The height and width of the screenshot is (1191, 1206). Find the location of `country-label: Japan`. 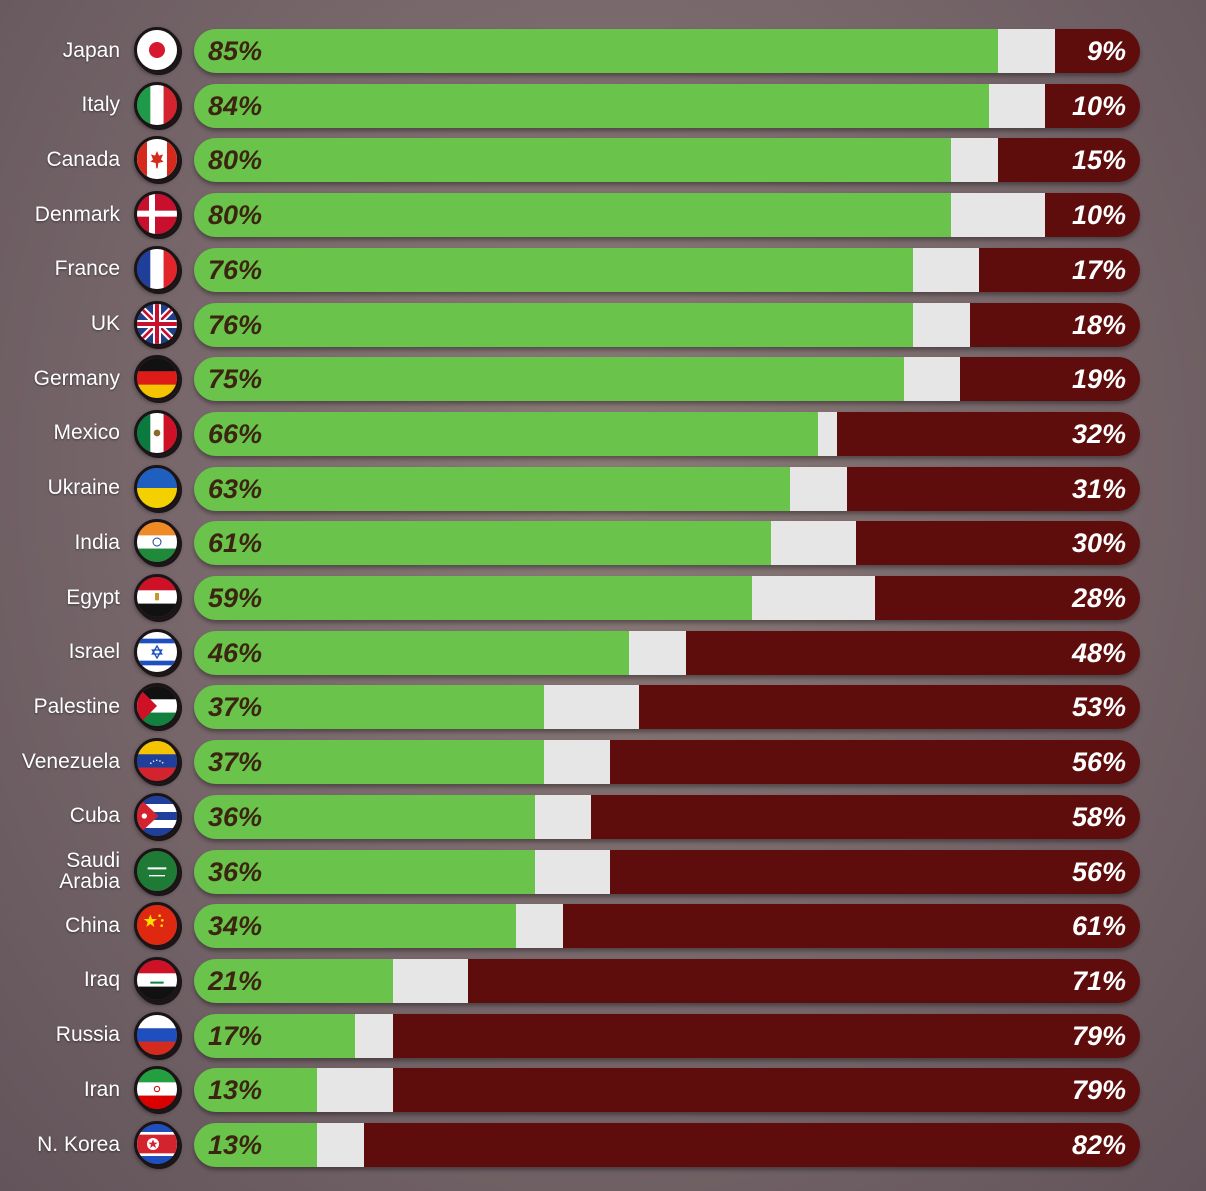

country-label: Japan is located at coordinates (91, 50).